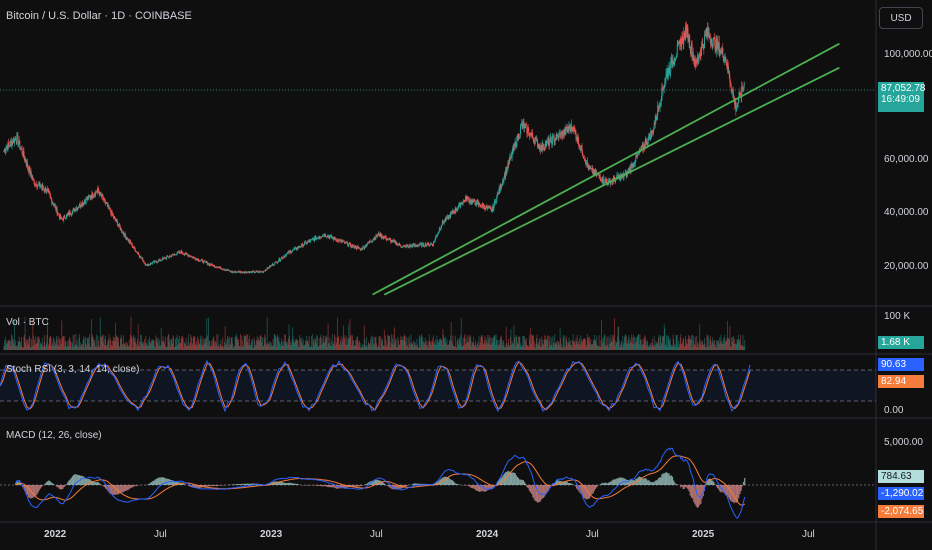  I want to click on macd-label: MACD (12, 26, close), so click(54, 435).